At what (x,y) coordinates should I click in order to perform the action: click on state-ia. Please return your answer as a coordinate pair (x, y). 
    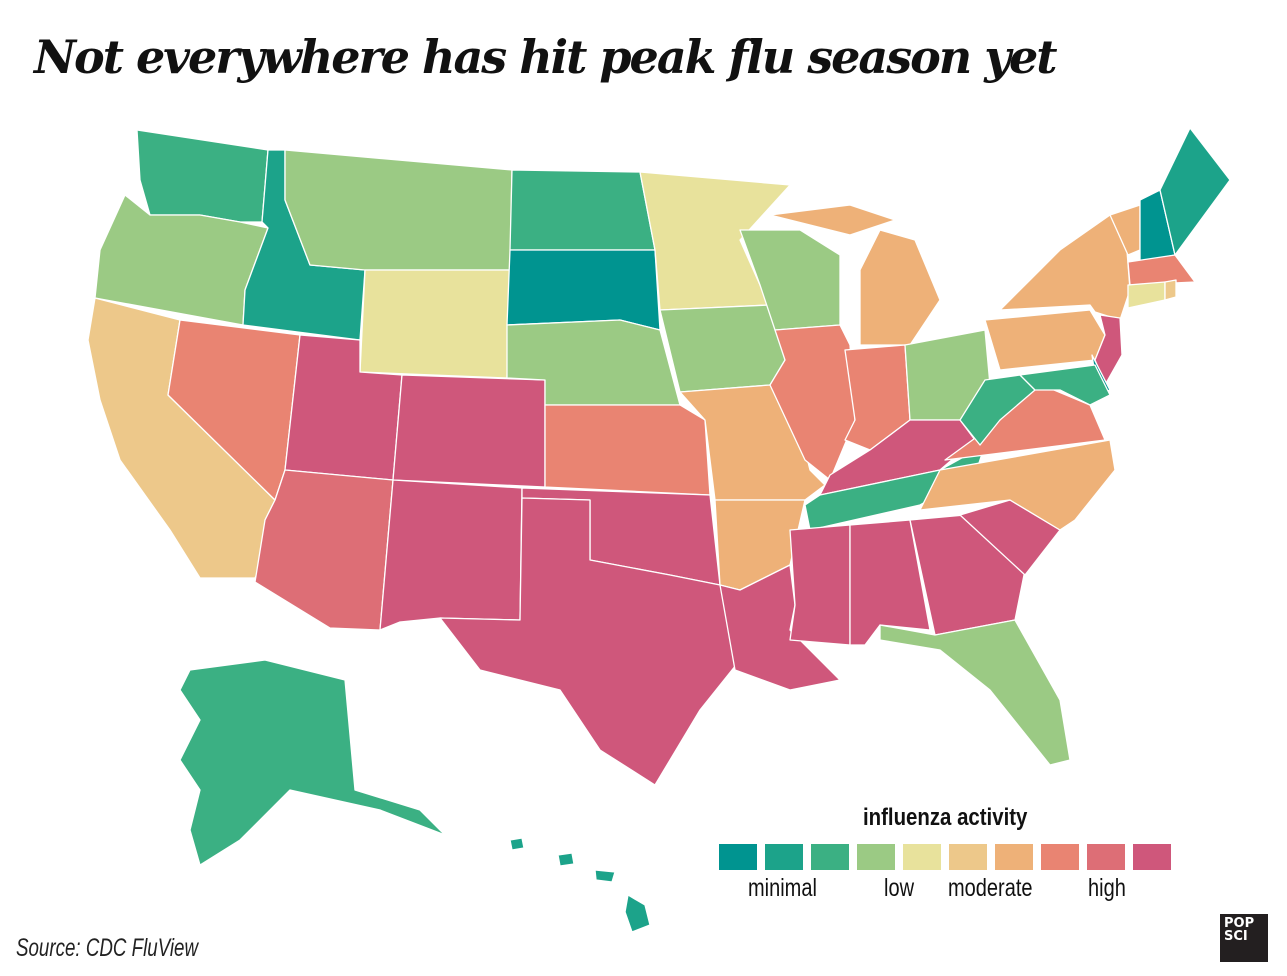
    Looking at the image, I should click on (722, 348).